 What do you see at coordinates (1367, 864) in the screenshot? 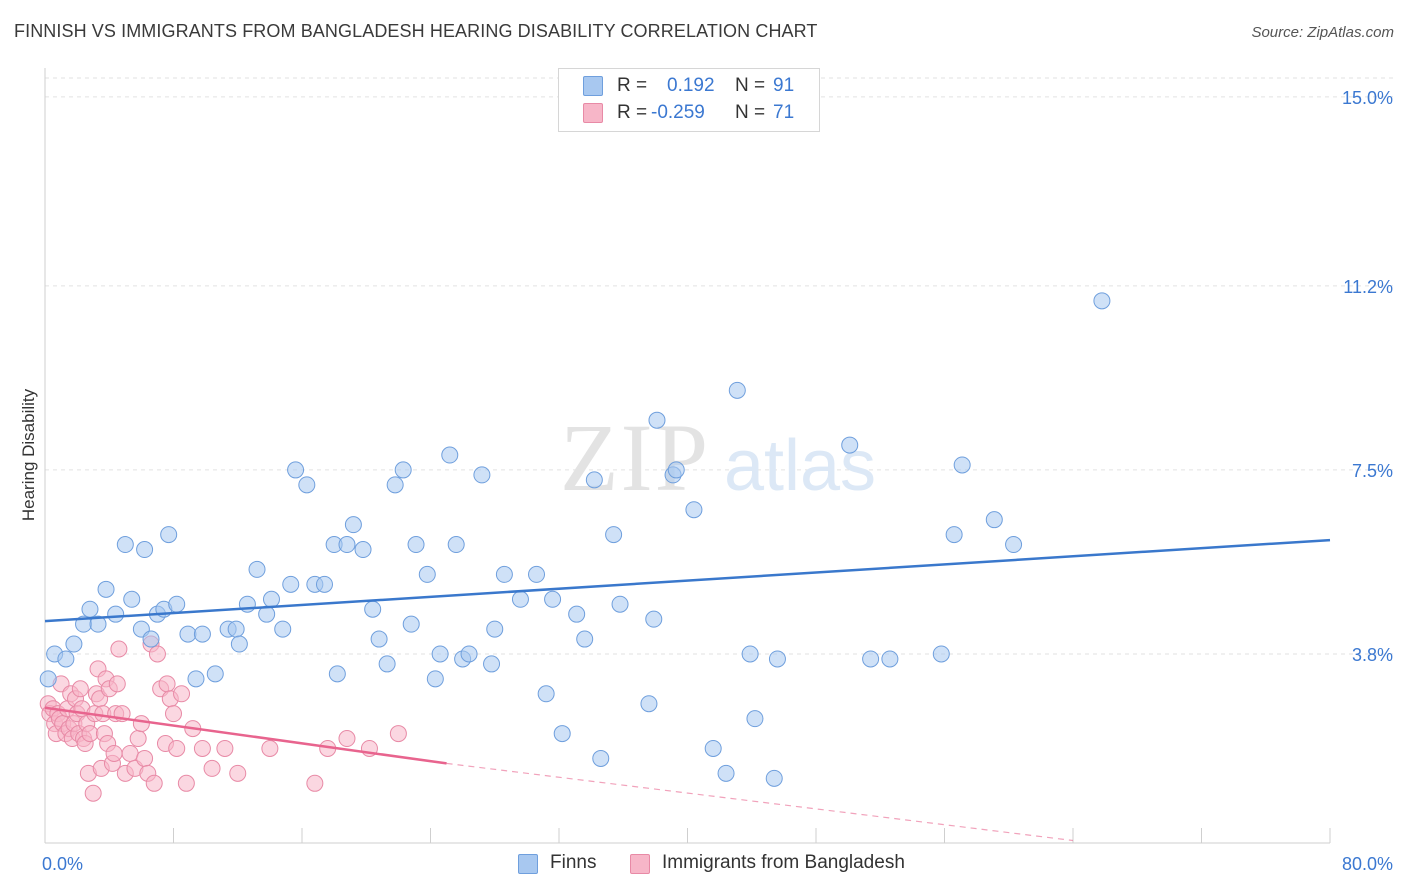
I see `x-tick-label: 80.0%` at bounding box center [1367, 864].